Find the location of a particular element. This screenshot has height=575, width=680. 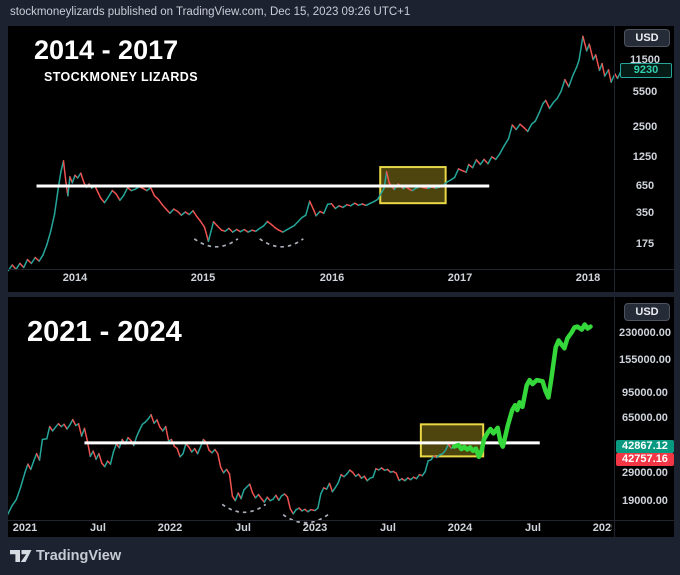

y-axis-tick: 350 is located at coordinates (645, 213).